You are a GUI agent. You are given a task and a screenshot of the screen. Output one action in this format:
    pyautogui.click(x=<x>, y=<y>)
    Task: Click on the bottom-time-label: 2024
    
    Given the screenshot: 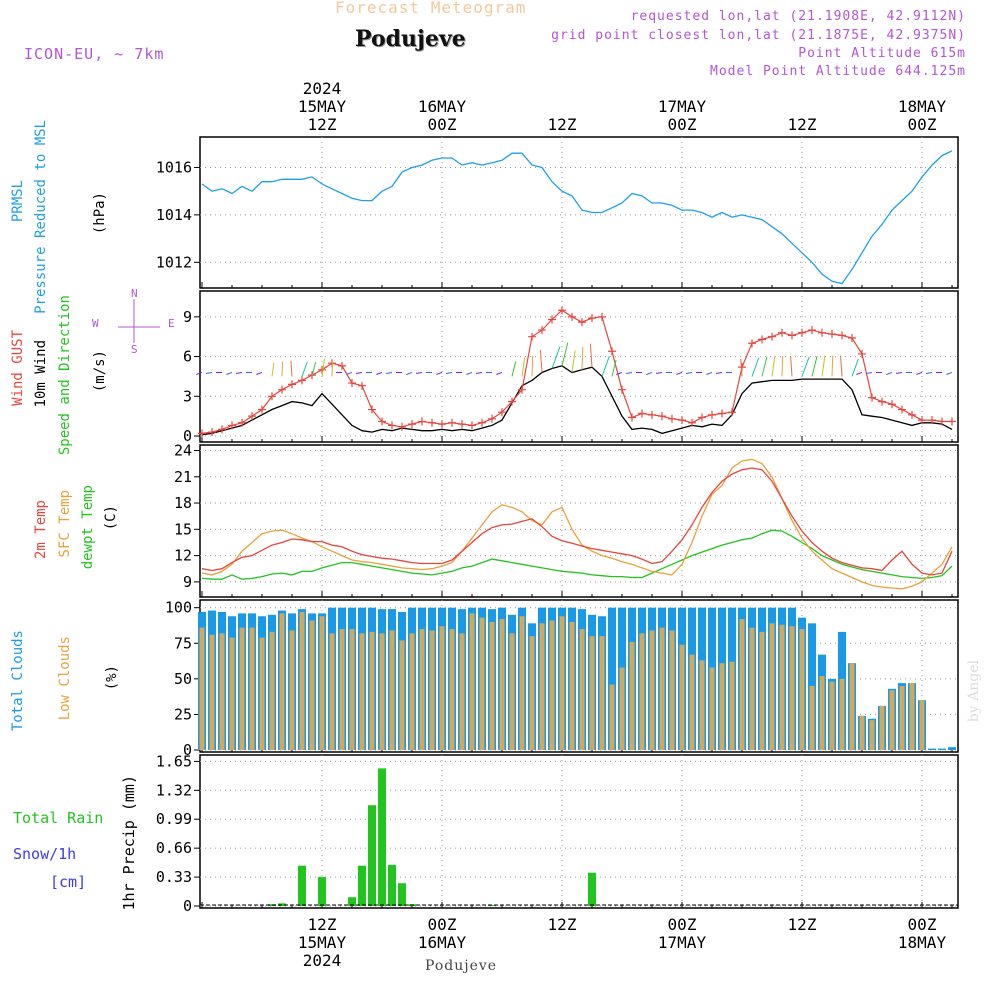 What is the action you would take?
    pyautogui.click(x=322, y=960)
    